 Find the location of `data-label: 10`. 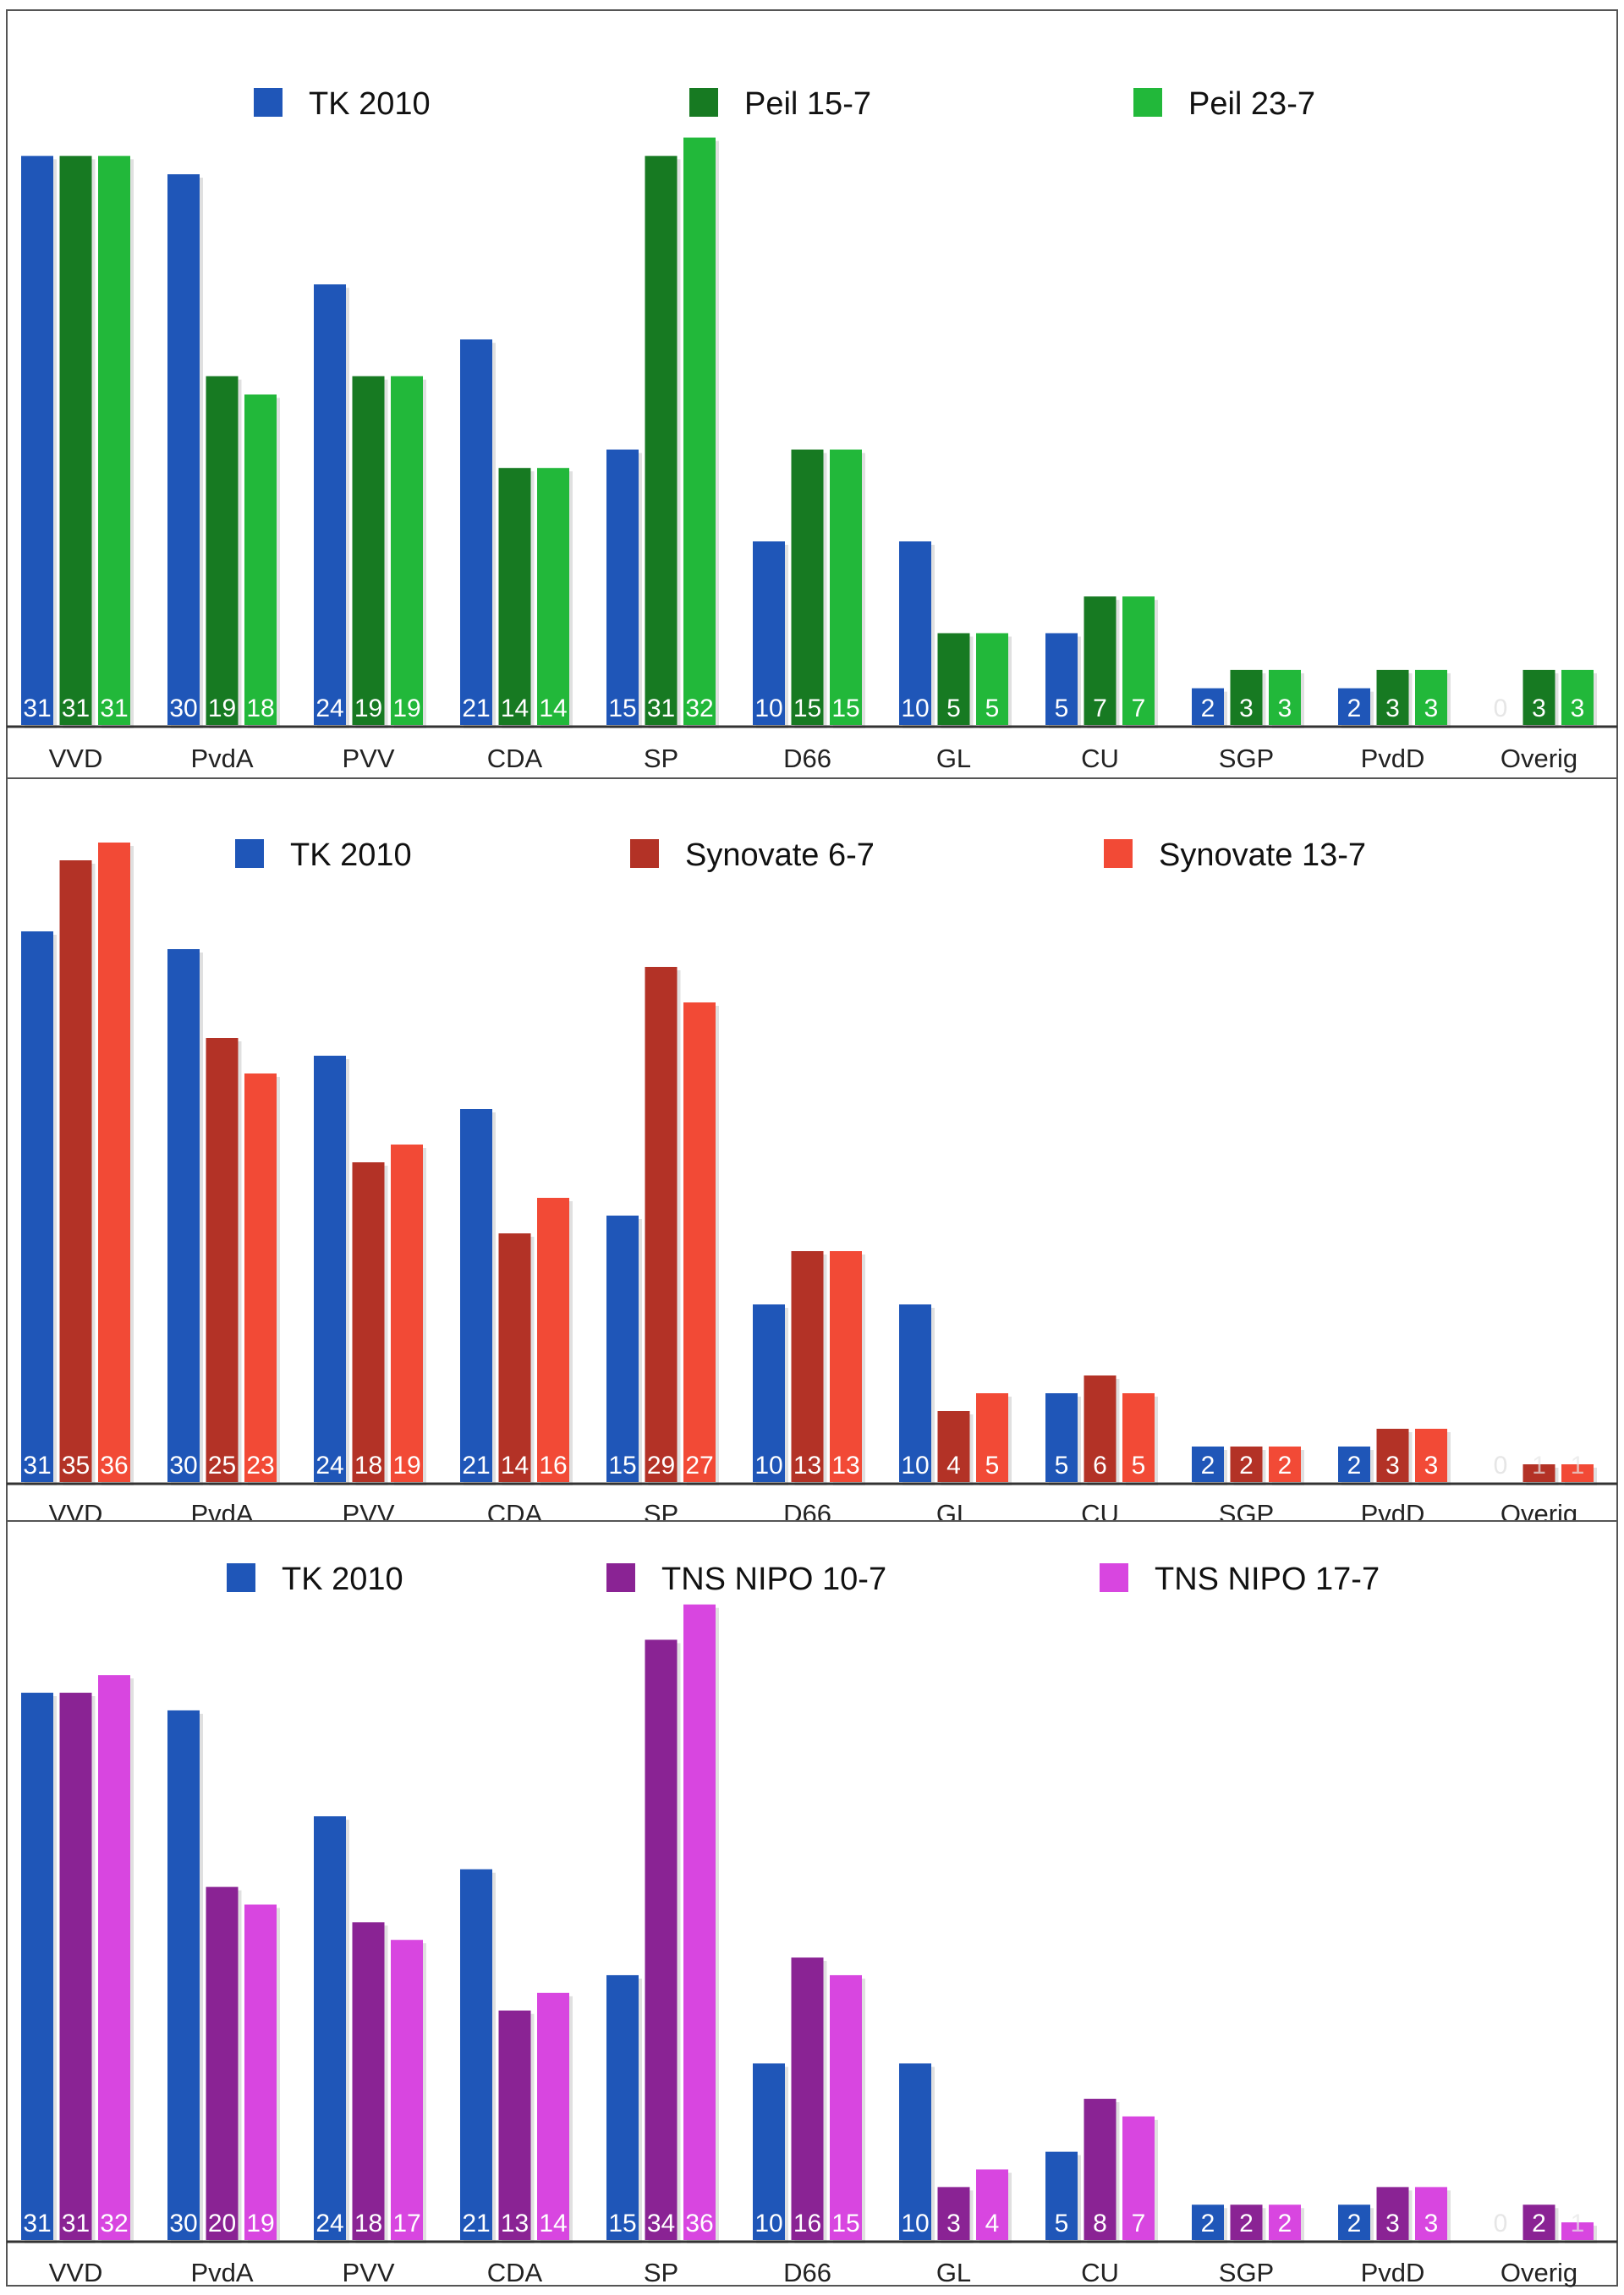

data-label: 10 is located at coordinates (768, 709).